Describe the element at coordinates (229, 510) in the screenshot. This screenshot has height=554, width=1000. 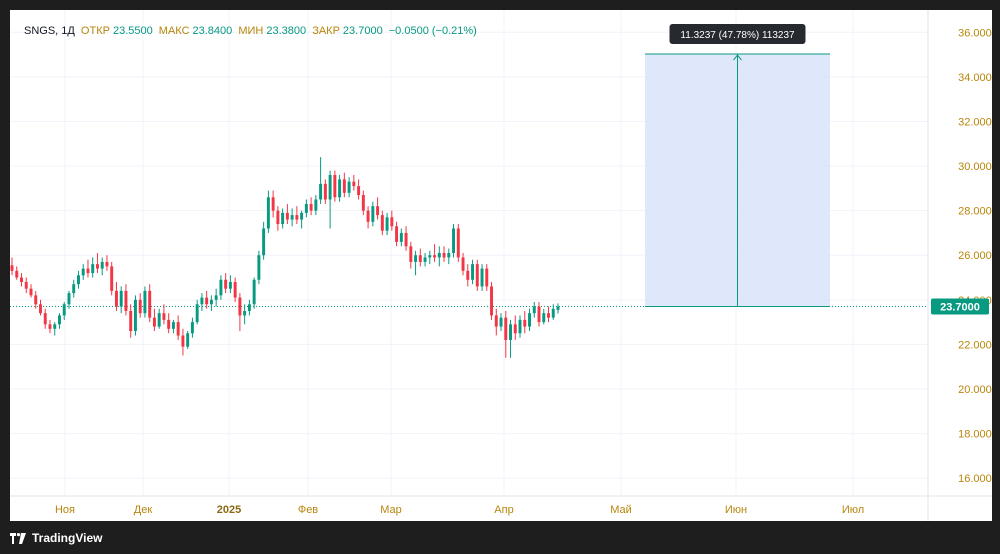
I see `time-axis-label: 2025` at that location.